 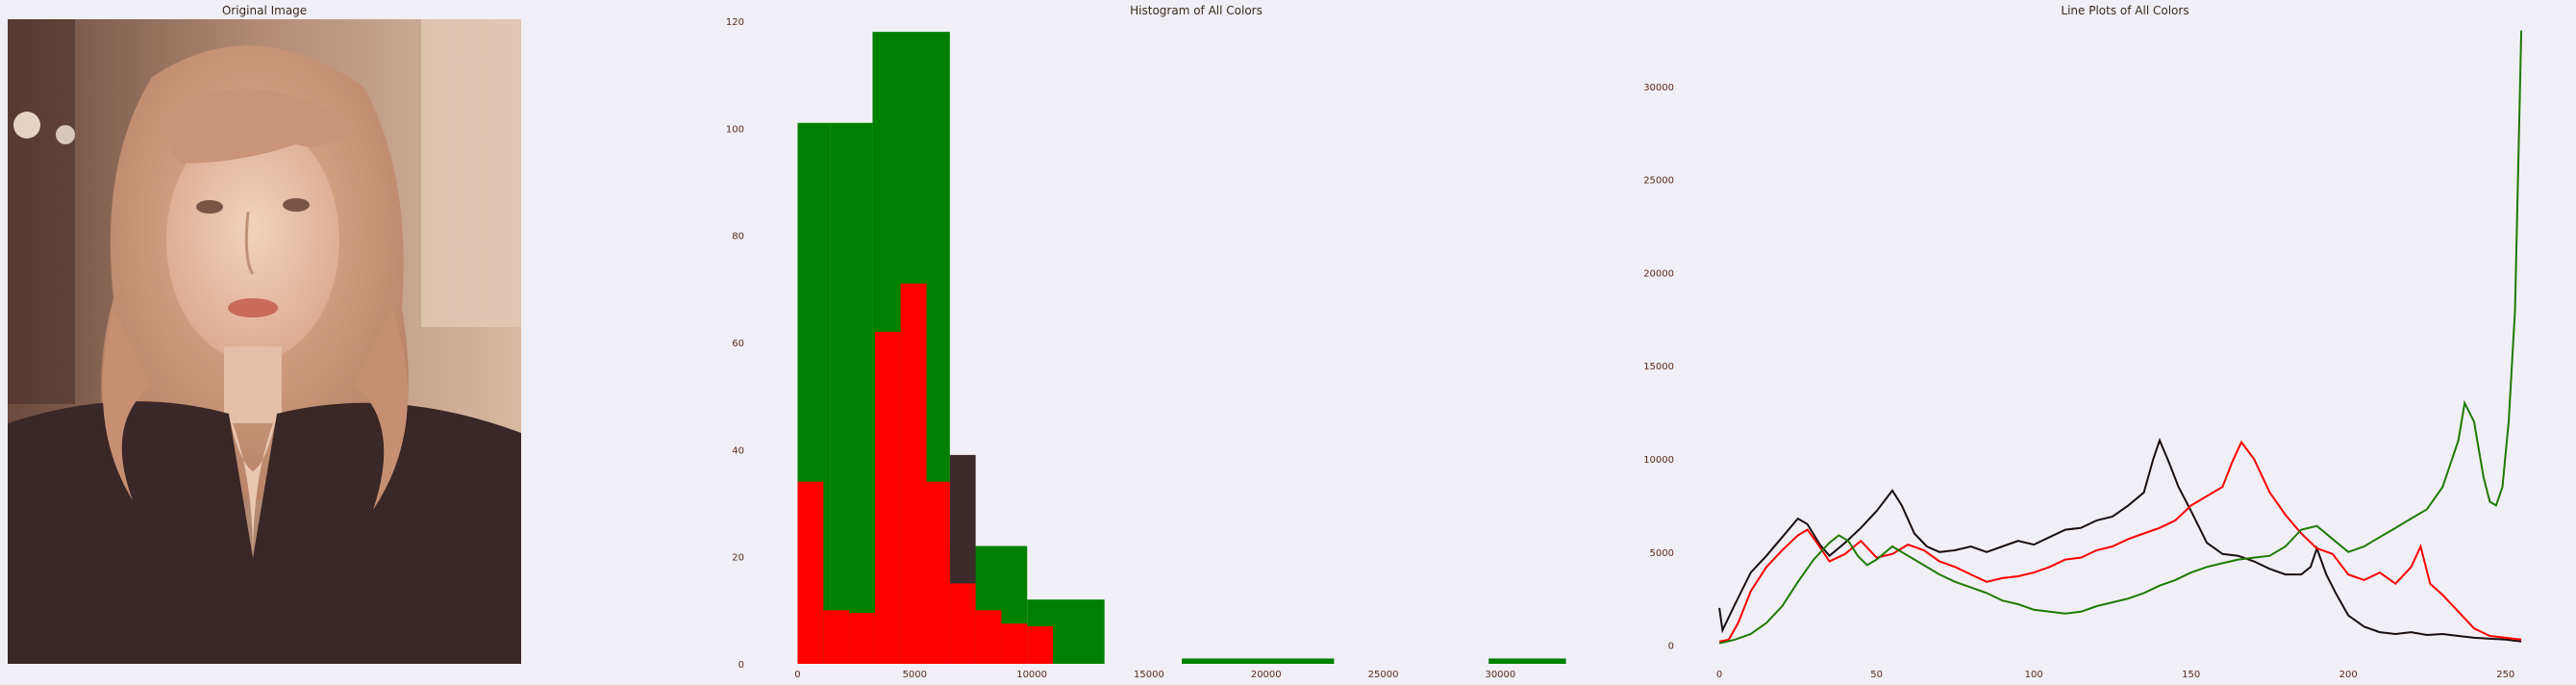 I want to click on histogram-y-ticks: 0 20 40 60 80 100 120, so click(x=735, y=344).